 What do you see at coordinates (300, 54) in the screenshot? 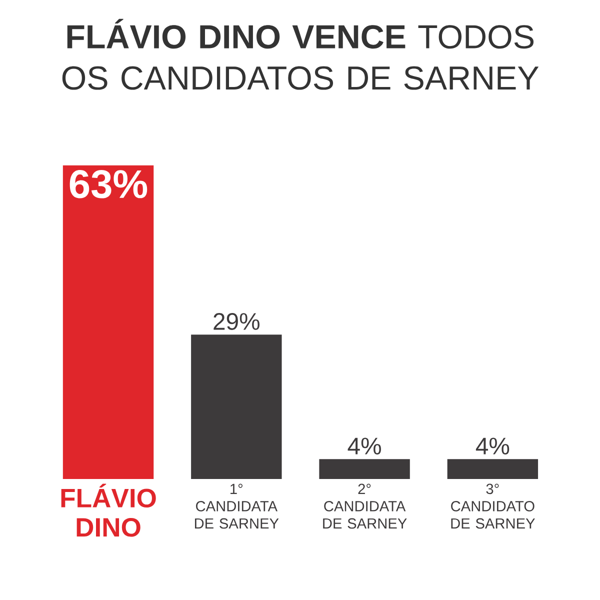
I see `chart-title: FLÁVIO DINO VENCE TODOS OS CANDIDATOS DE SARNEY` at bounding box center [300, 54].